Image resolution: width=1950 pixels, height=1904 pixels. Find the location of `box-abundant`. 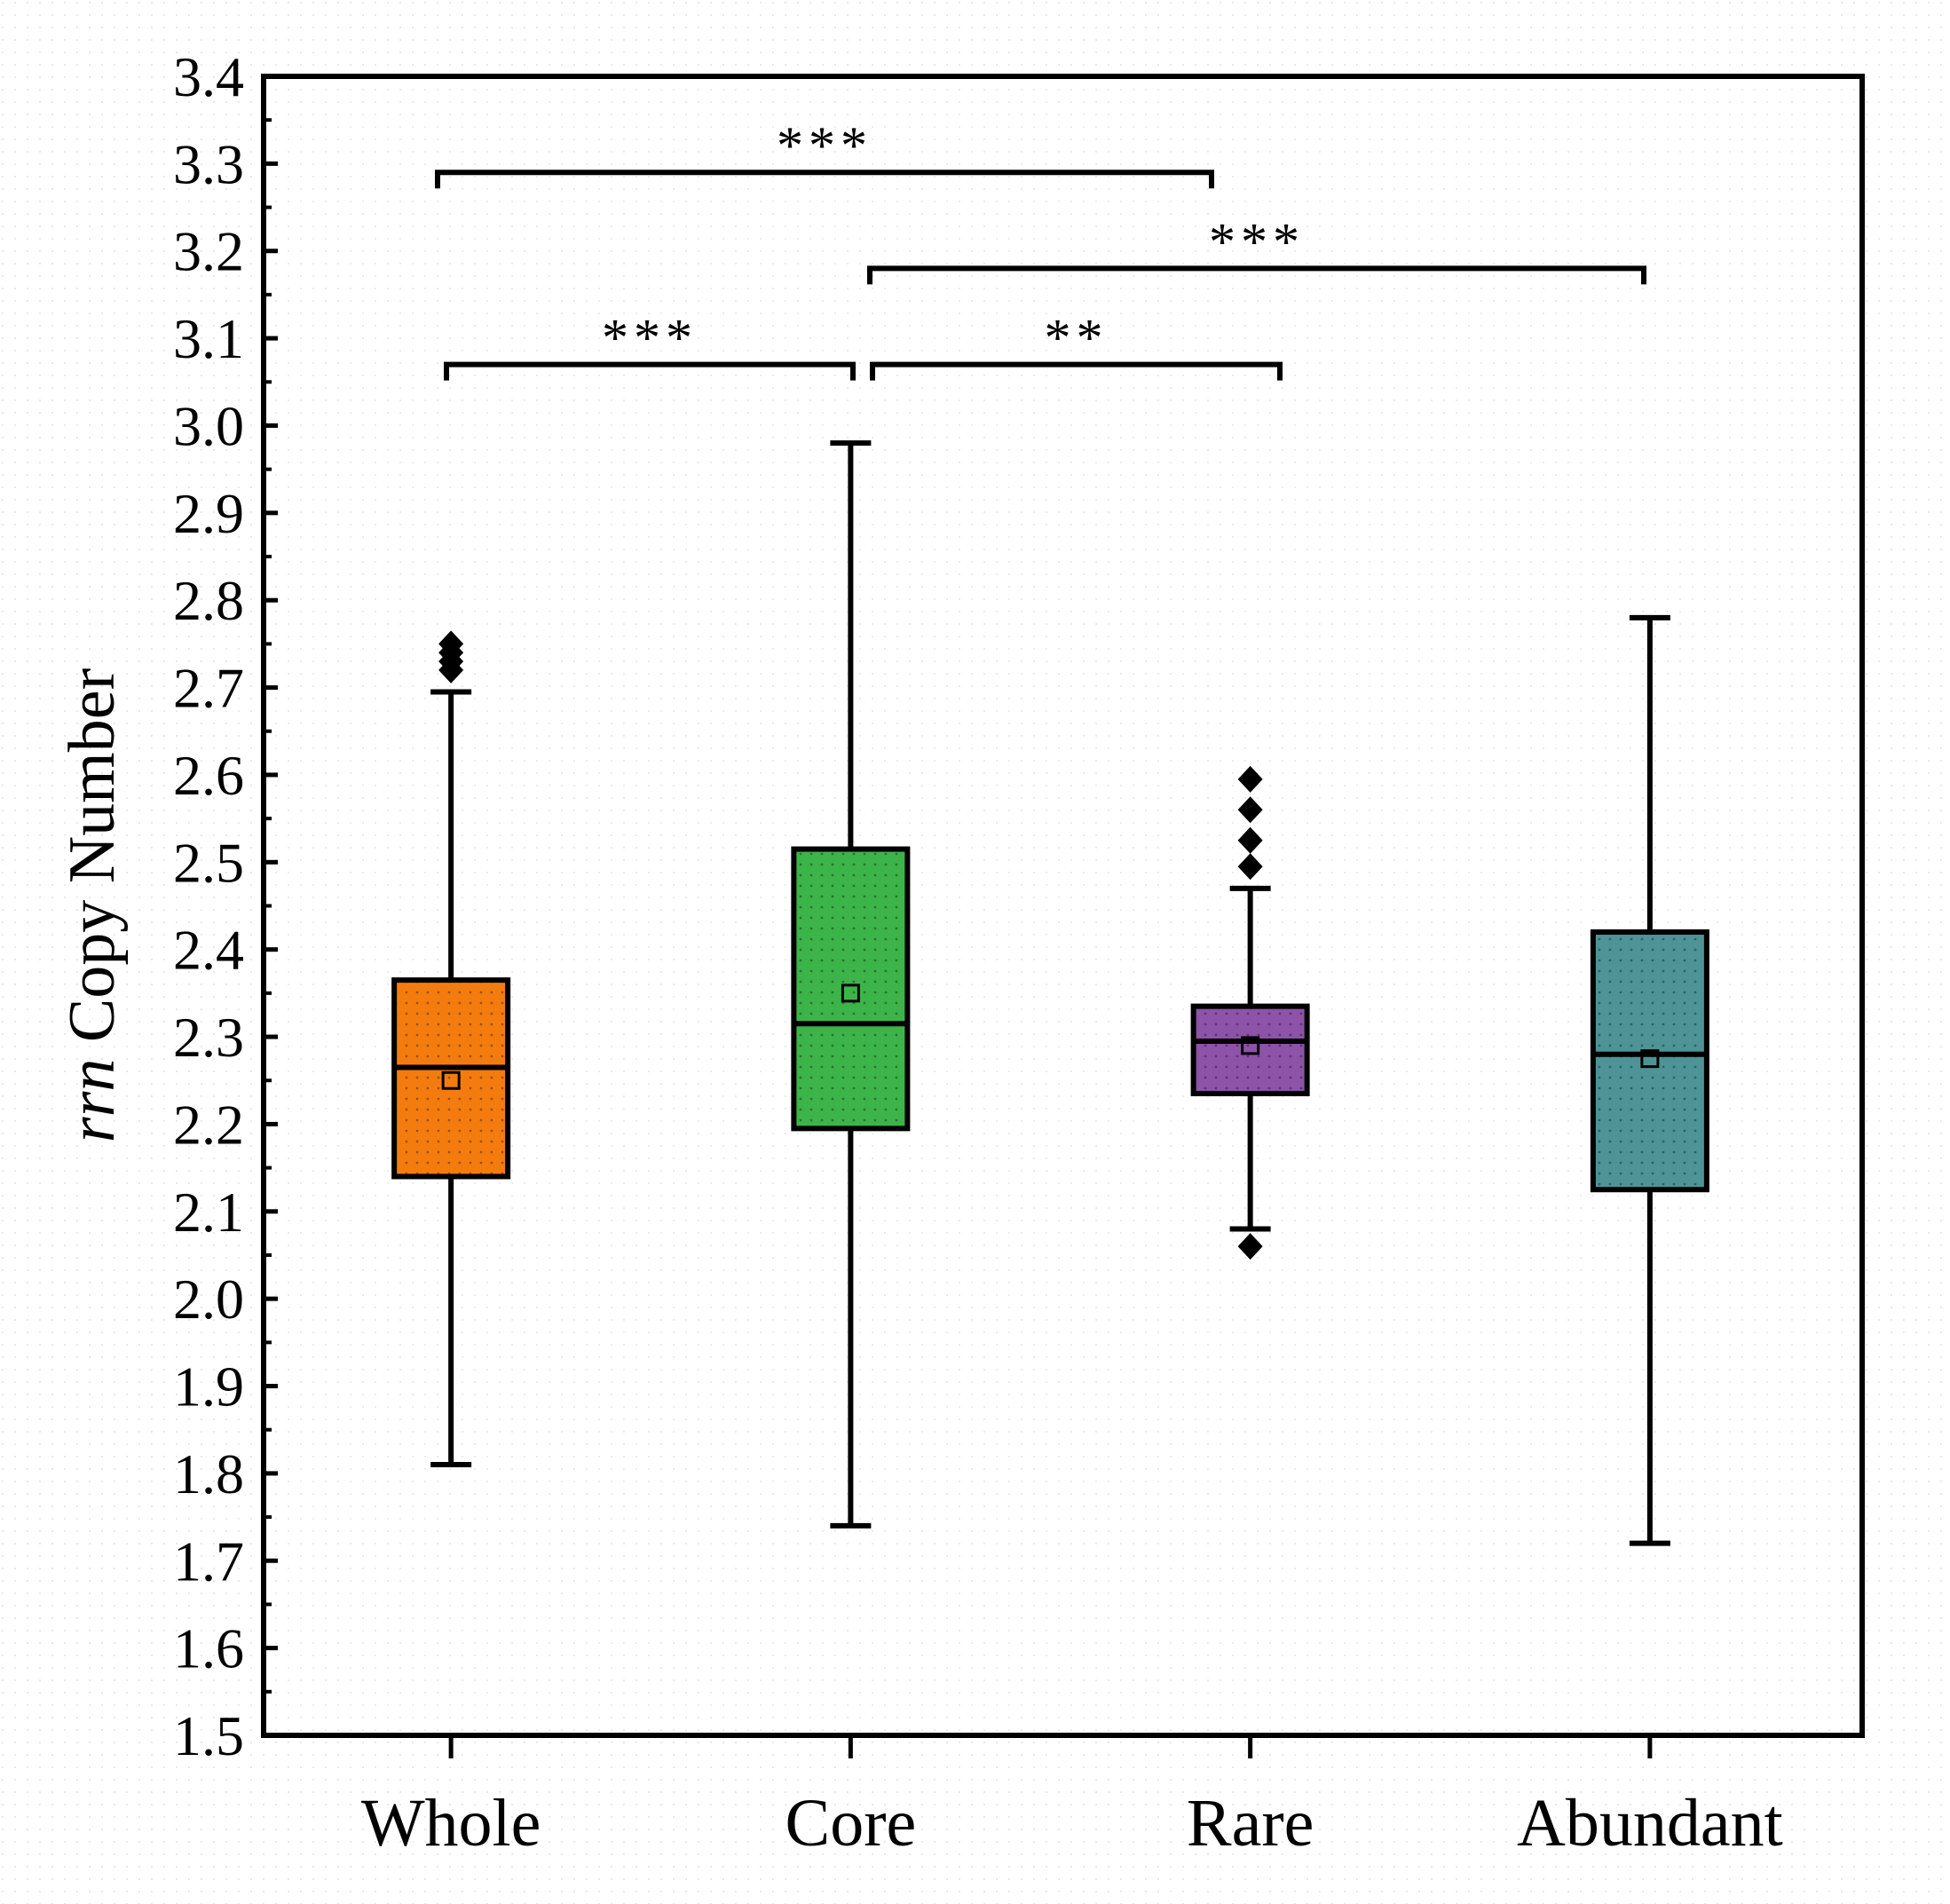

box-abundant is located at coordinates (1649, 1080).